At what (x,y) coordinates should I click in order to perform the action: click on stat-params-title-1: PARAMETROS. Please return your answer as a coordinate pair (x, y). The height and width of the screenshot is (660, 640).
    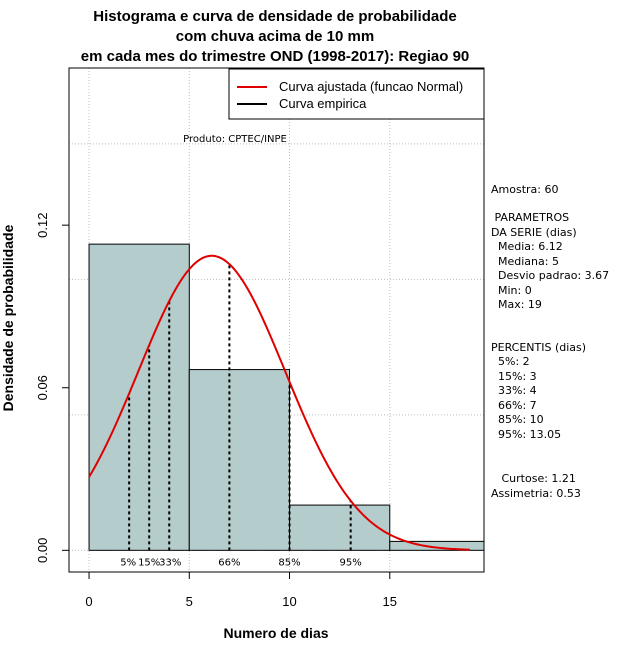
    Looking at the image, I should click on (530, 217).